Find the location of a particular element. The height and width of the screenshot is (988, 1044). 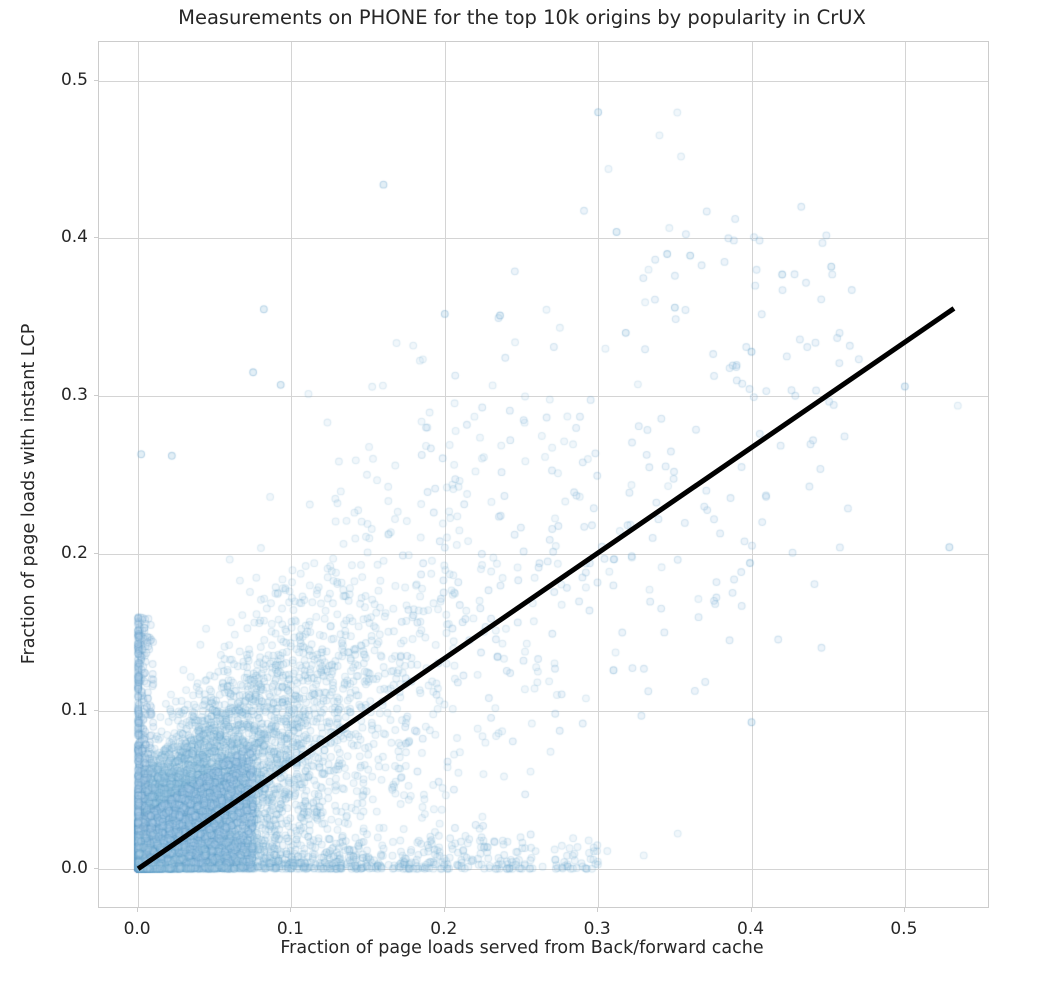

x-tick-label-4: 0.4 is located at coordinates (750, 929).